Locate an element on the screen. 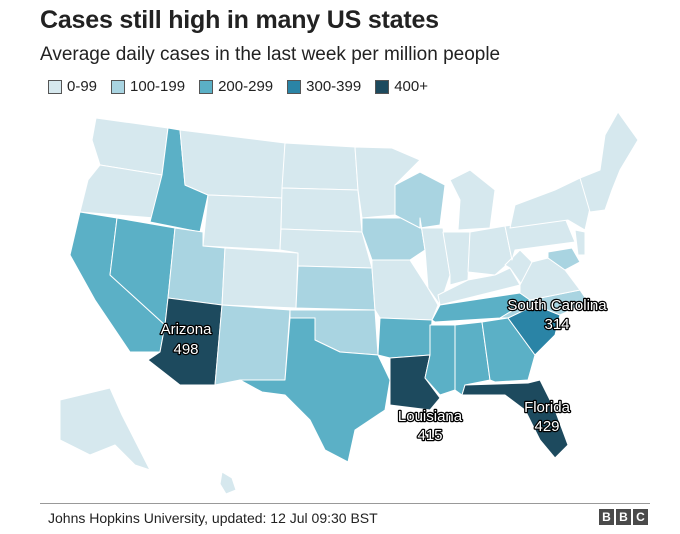 The height and width of the screenshot is (534, 680). bbc-logo-letter: C is located at coordinates (640, 517).